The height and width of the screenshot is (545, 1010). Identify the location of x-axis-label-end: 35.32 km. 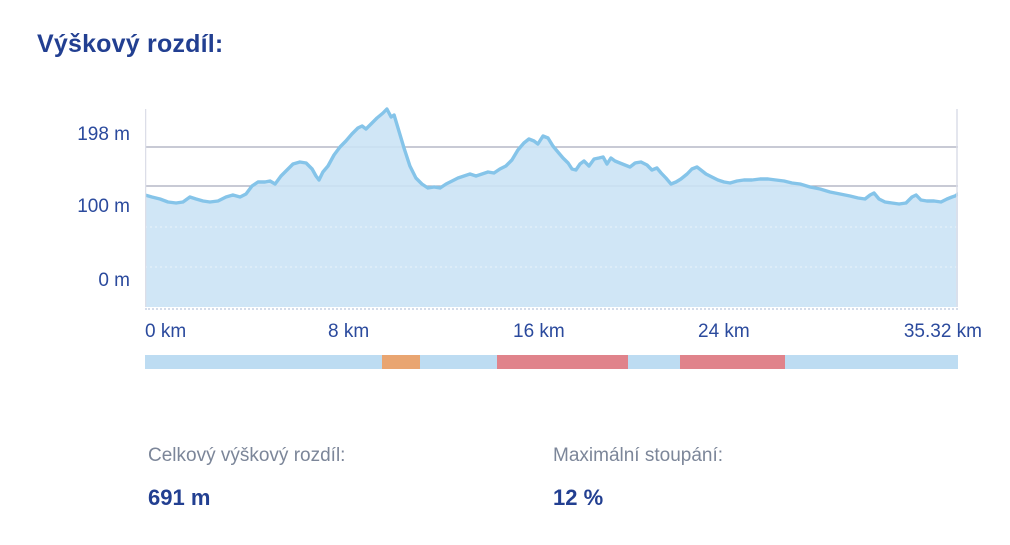
(942, 331).